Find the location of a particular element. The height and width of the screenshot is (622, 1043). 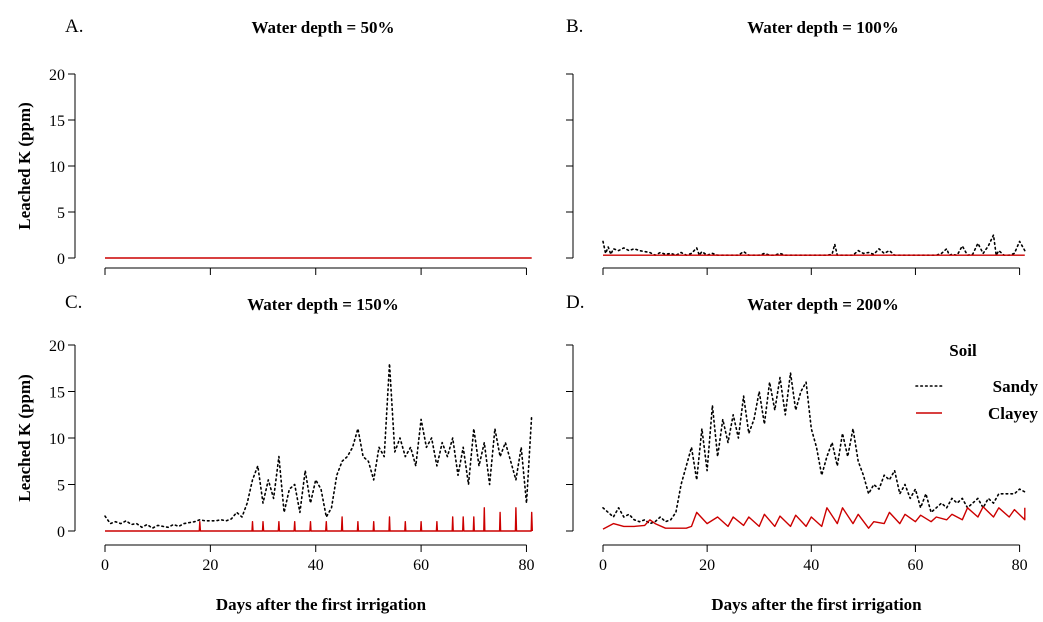

legend: Soil Sandy Clayey is located at coordinates (977, 382).